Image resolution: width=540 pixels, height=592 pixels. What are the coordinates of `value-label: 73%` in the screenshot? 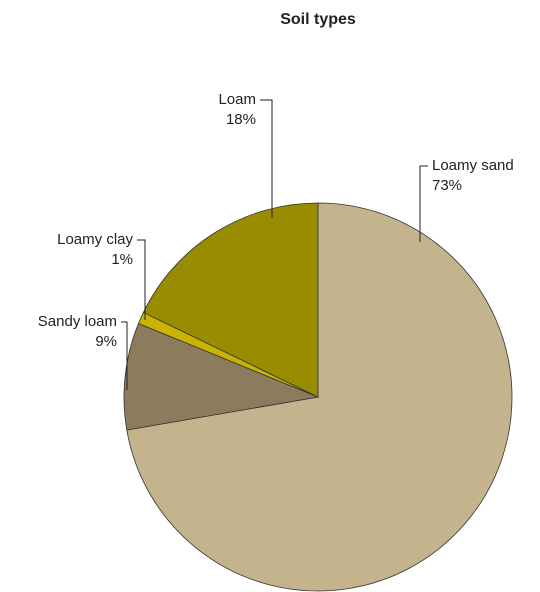 It's located at (447, 185).